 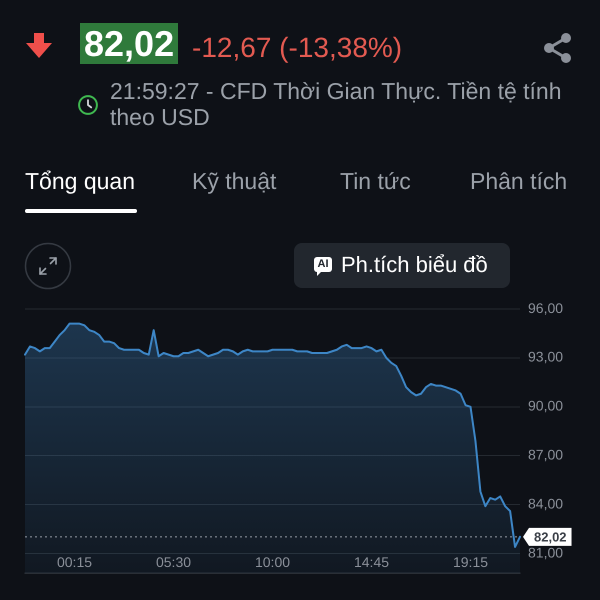 I want to click on y-tick-label: 81,00, so click(x=546, y=552).